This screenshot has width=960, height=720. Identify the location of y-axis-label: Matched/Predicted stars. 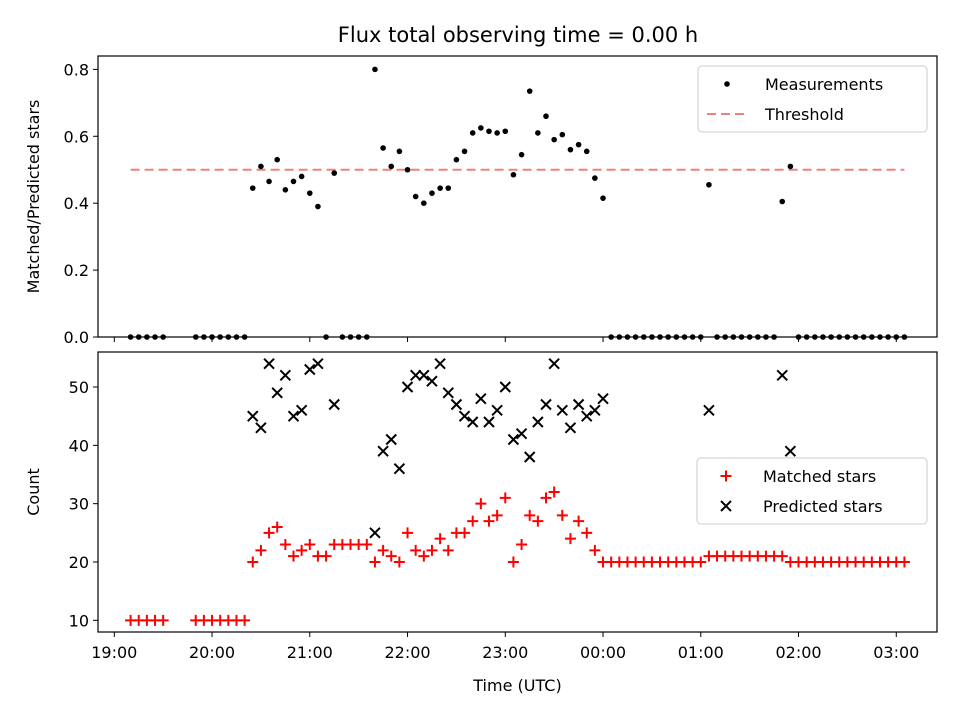
(33, 197).